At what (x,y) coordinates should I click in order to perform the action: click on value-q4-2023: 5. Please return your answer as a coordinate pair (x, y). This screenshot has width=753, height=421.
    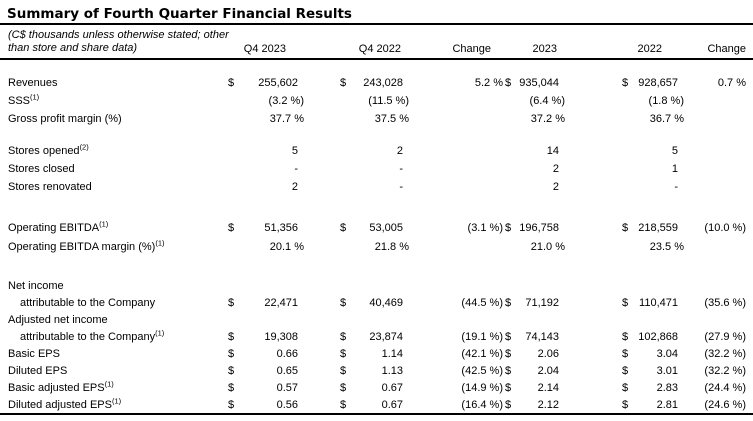
    Looking at the image, I should click on (294, 151).